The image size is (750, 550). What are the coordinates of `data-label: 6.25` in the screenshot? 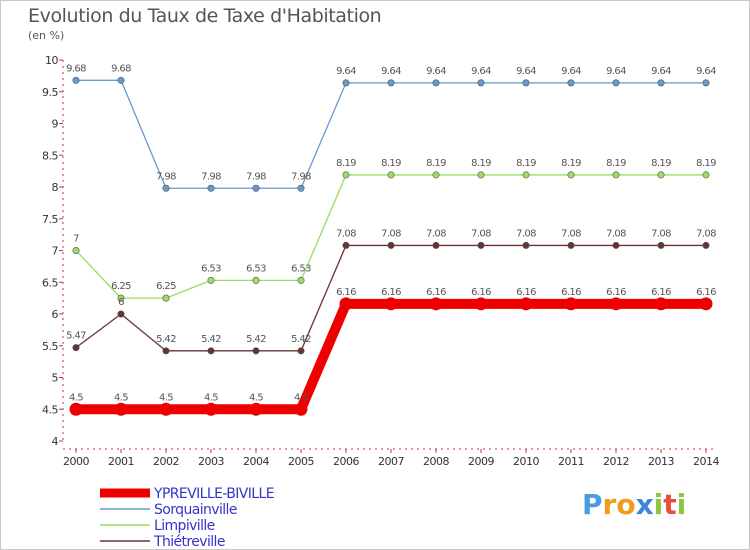 It's located at (121, 286).